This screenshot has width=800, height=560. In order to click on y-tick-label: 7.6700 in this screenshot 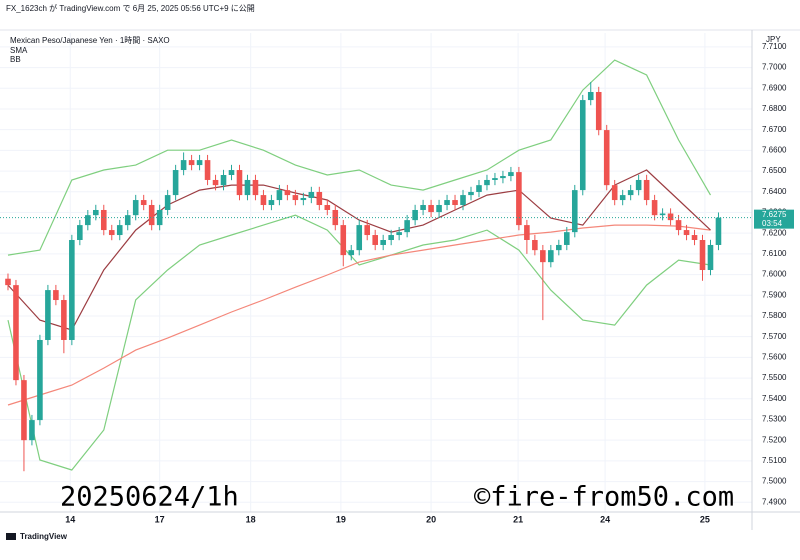, I will do `click(774, 129)`.